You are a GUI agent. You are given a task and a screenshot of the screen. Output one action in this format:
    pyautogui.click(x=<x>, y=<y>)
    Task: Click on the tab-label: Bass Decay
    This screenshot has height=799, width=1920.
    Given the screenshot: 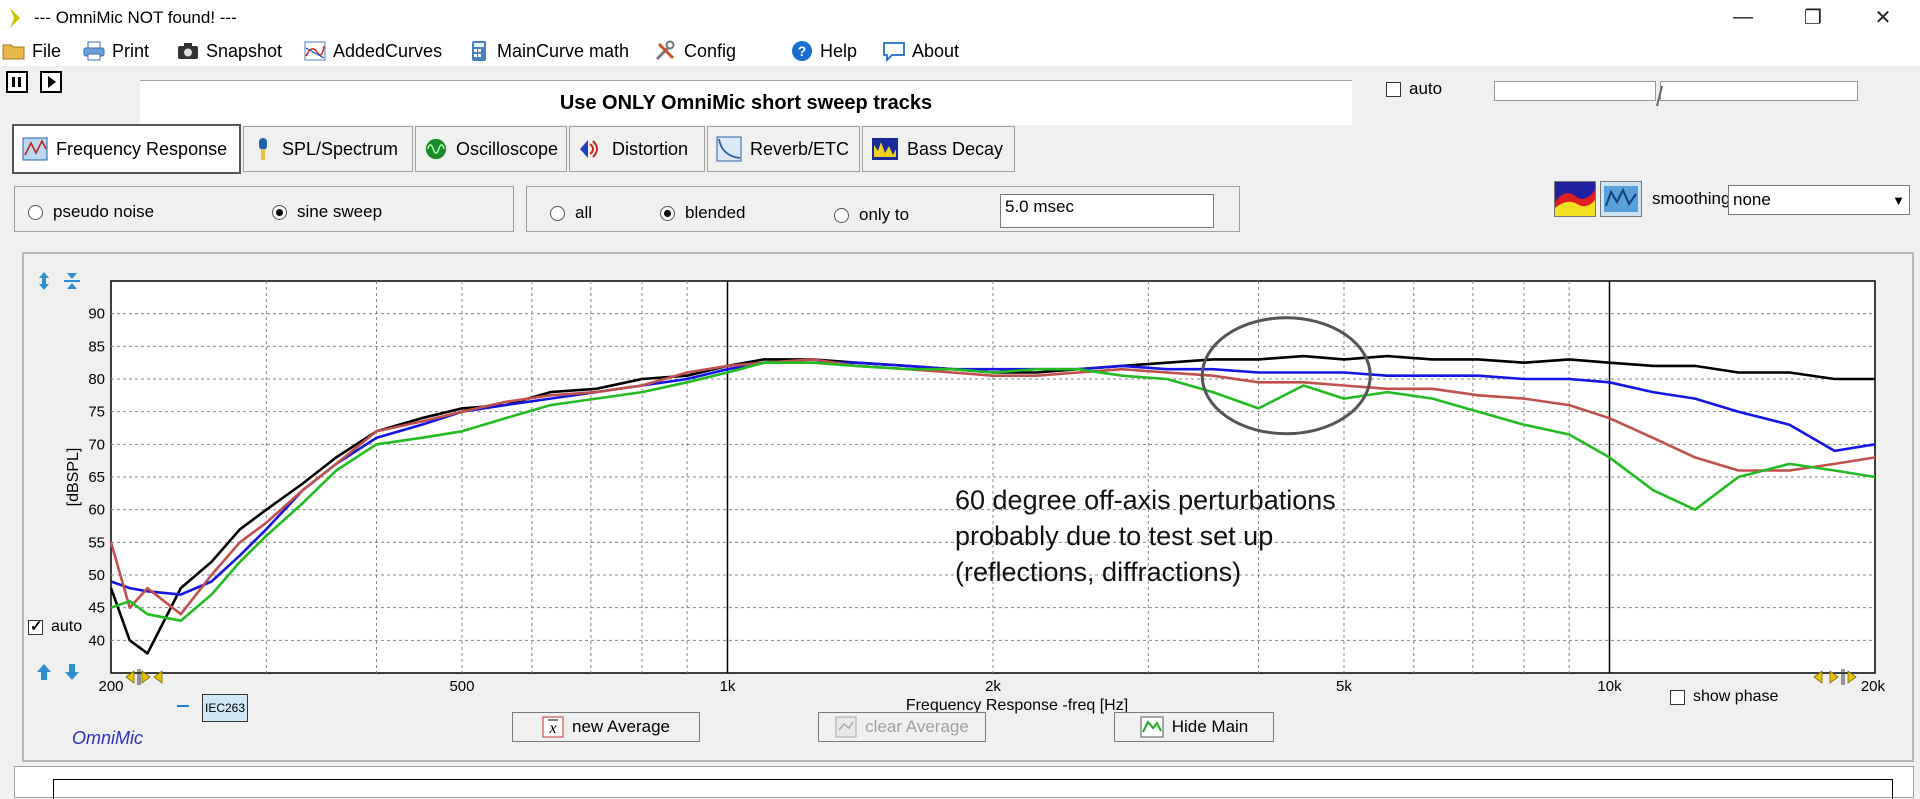 What is the action you would take?
    pyautogui.click(x=955, y=148)
    